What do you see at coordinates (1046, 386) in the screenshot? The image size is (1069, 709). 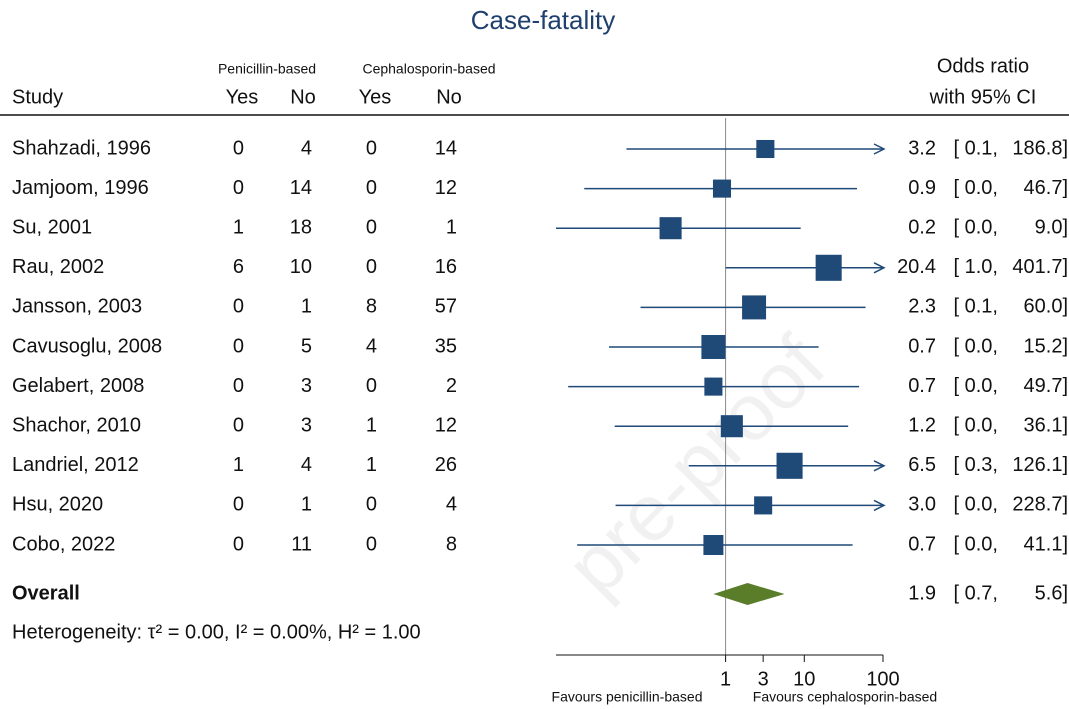 I see `ci-upper-label: 49.7]` at bounding box center [1046, 386].